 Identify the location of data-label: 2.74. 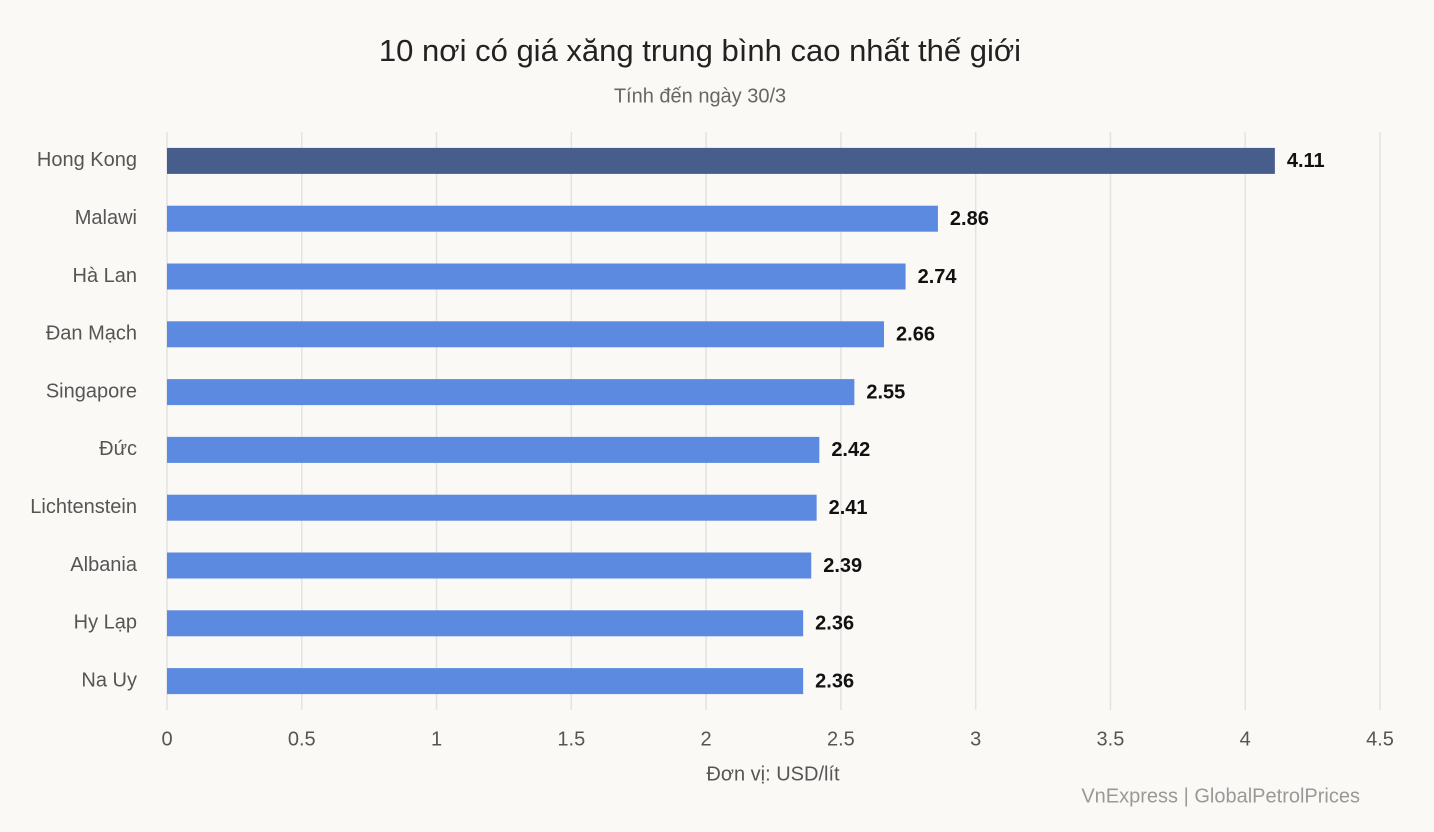
(938, 277).